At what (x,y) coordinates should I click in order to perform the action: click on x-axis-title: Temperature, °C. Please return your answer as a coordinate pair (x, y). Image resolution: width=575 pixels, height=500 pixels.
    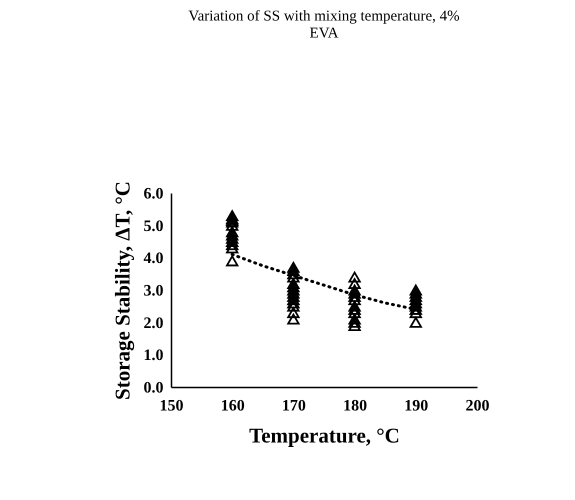
    Looking at the image, I should click on (324, 436).